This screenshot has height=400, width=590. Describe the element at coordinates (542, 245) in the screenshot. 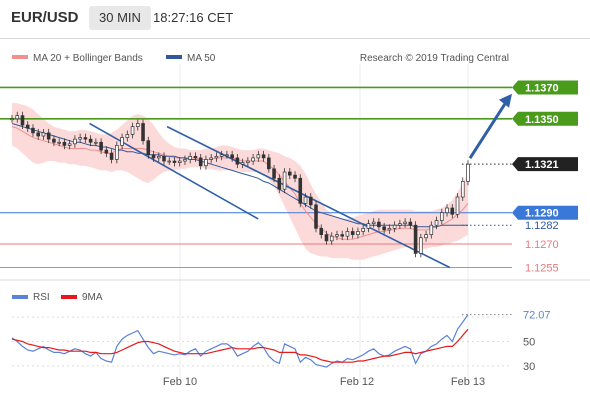

I see `price-label-1.1270: 1.1270` at that location.